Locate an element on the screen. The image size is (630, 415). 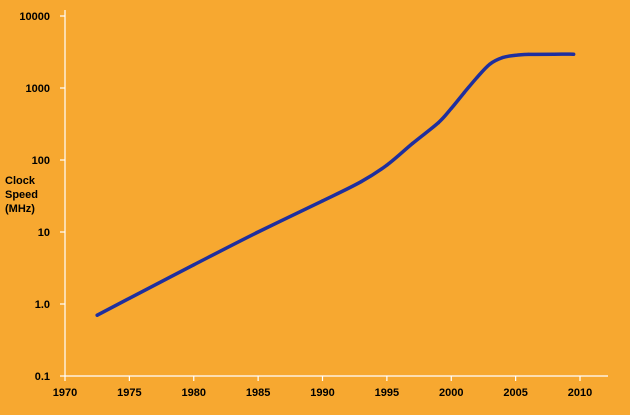
x-tick-label: 1975 is located at coordinates (129, 393).